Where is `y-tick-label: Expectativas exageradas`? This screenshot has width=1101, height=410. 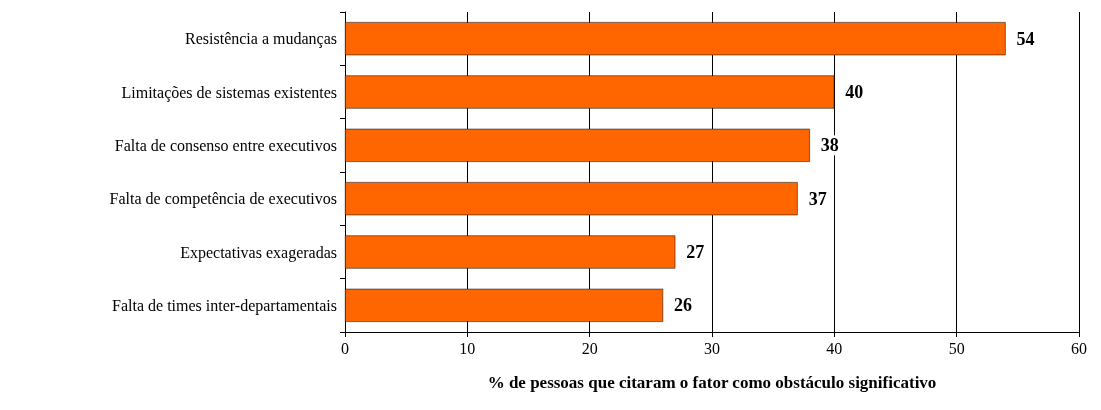 y-tick-label: Expectativas exageradas is located at coordinates (258, 252).